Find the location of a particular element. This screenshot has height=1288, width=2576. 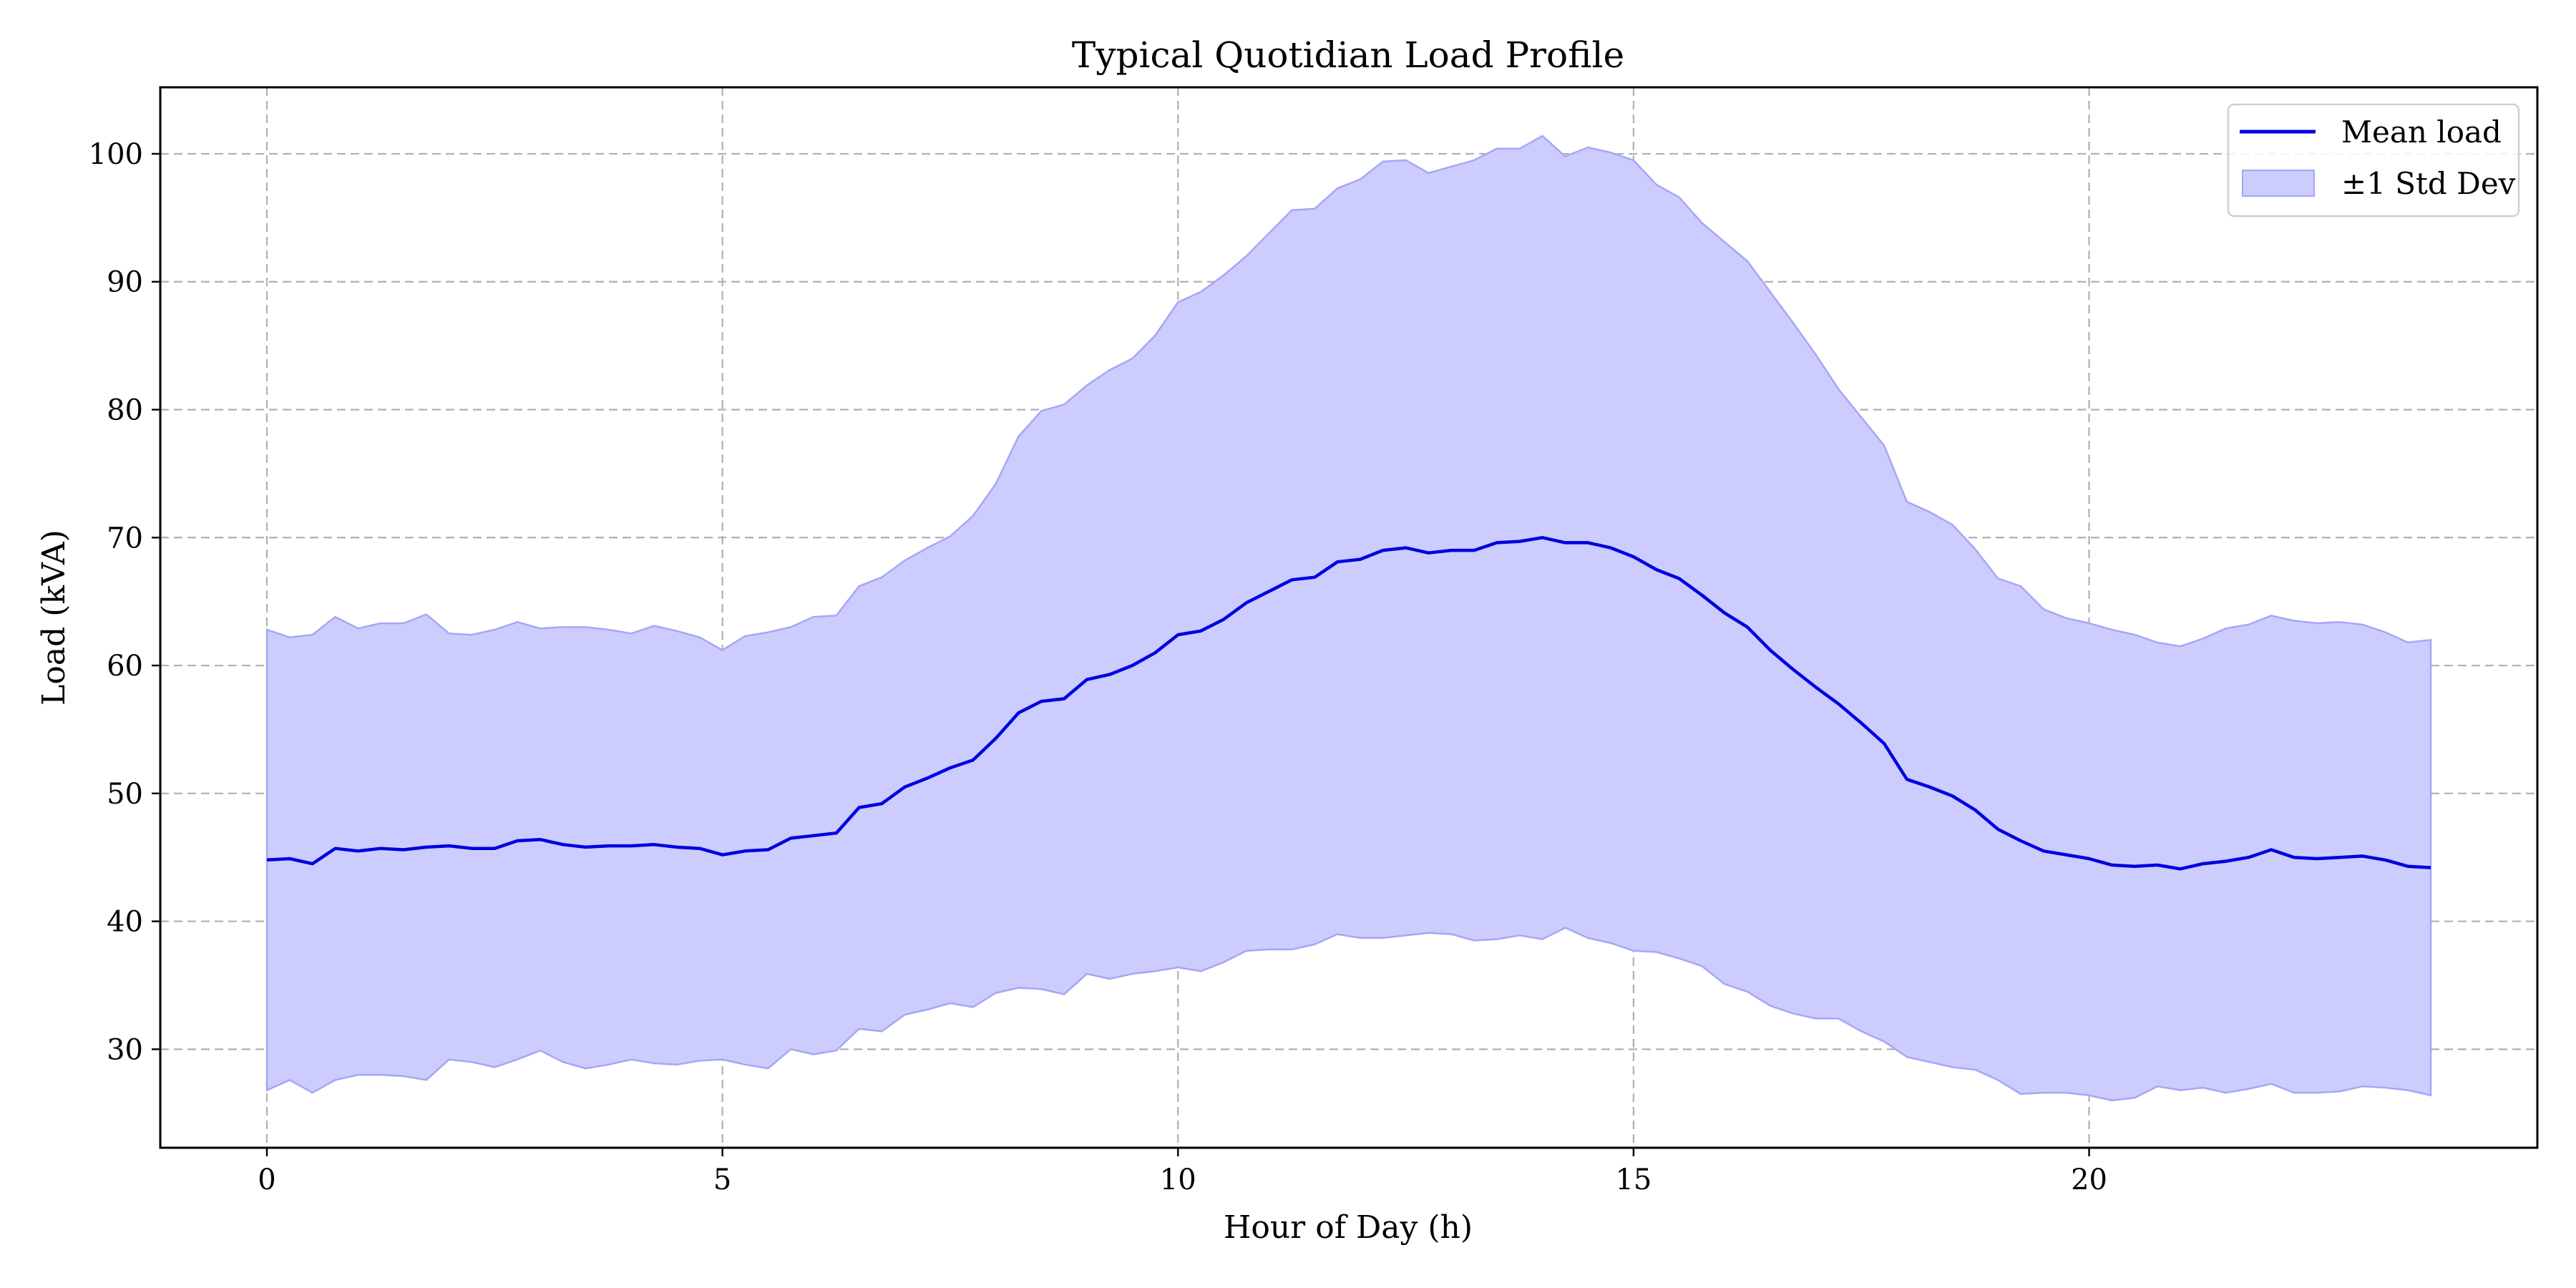

y-tick-label: 80 is located at coordinates (125, 410).